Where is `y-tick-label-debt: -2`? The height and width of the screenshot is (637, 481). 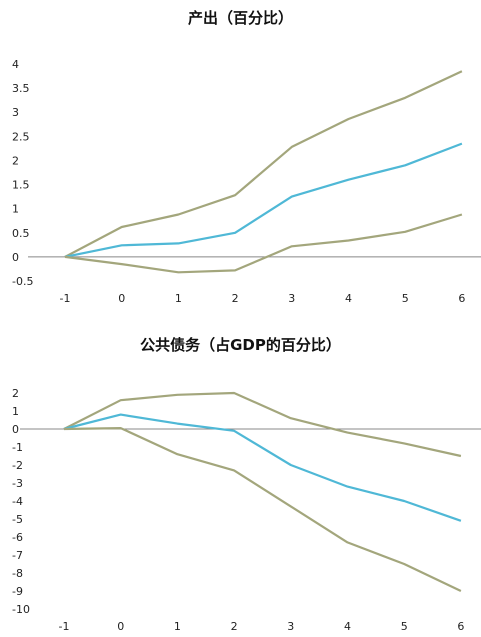 y-tick-label-debt: -2 is located at coordinates (17, 465).